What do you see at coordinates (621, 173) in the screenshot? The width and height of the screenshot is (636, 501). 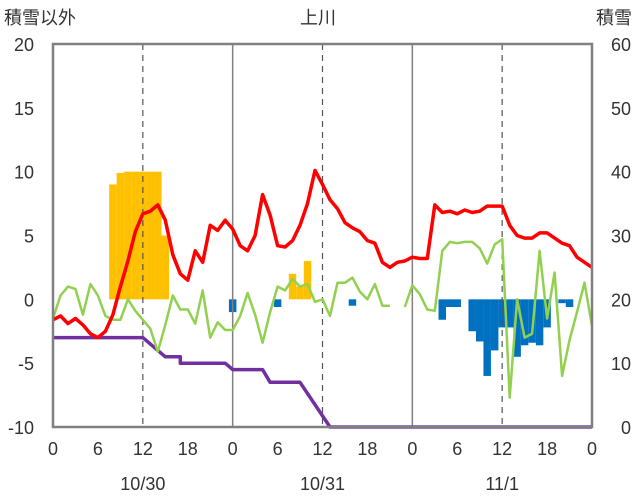 I see `right-tick-label: 40` at bounding box center [621, 173].